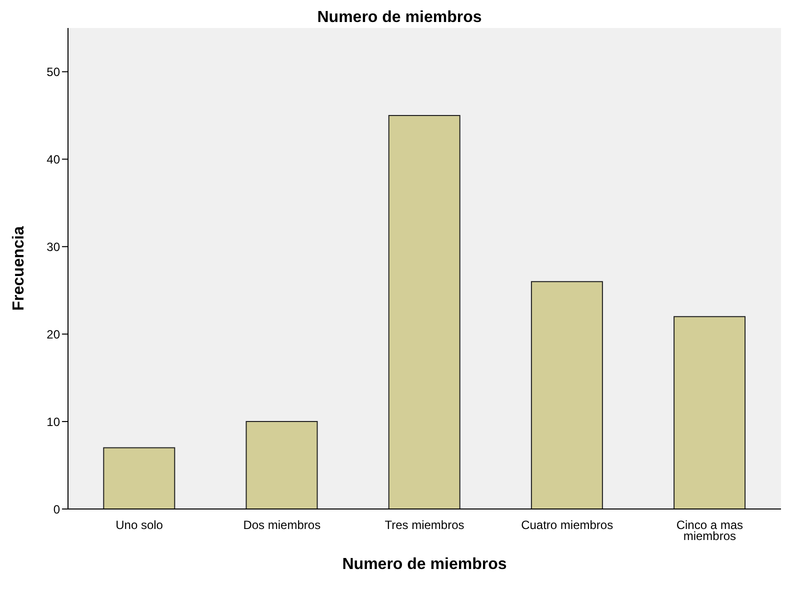 This screenshot has height=597, width=799. Describe the element at coordinates (282, 525) in the screenshot. I see `x-tick-label: Dos miembros` at that location.